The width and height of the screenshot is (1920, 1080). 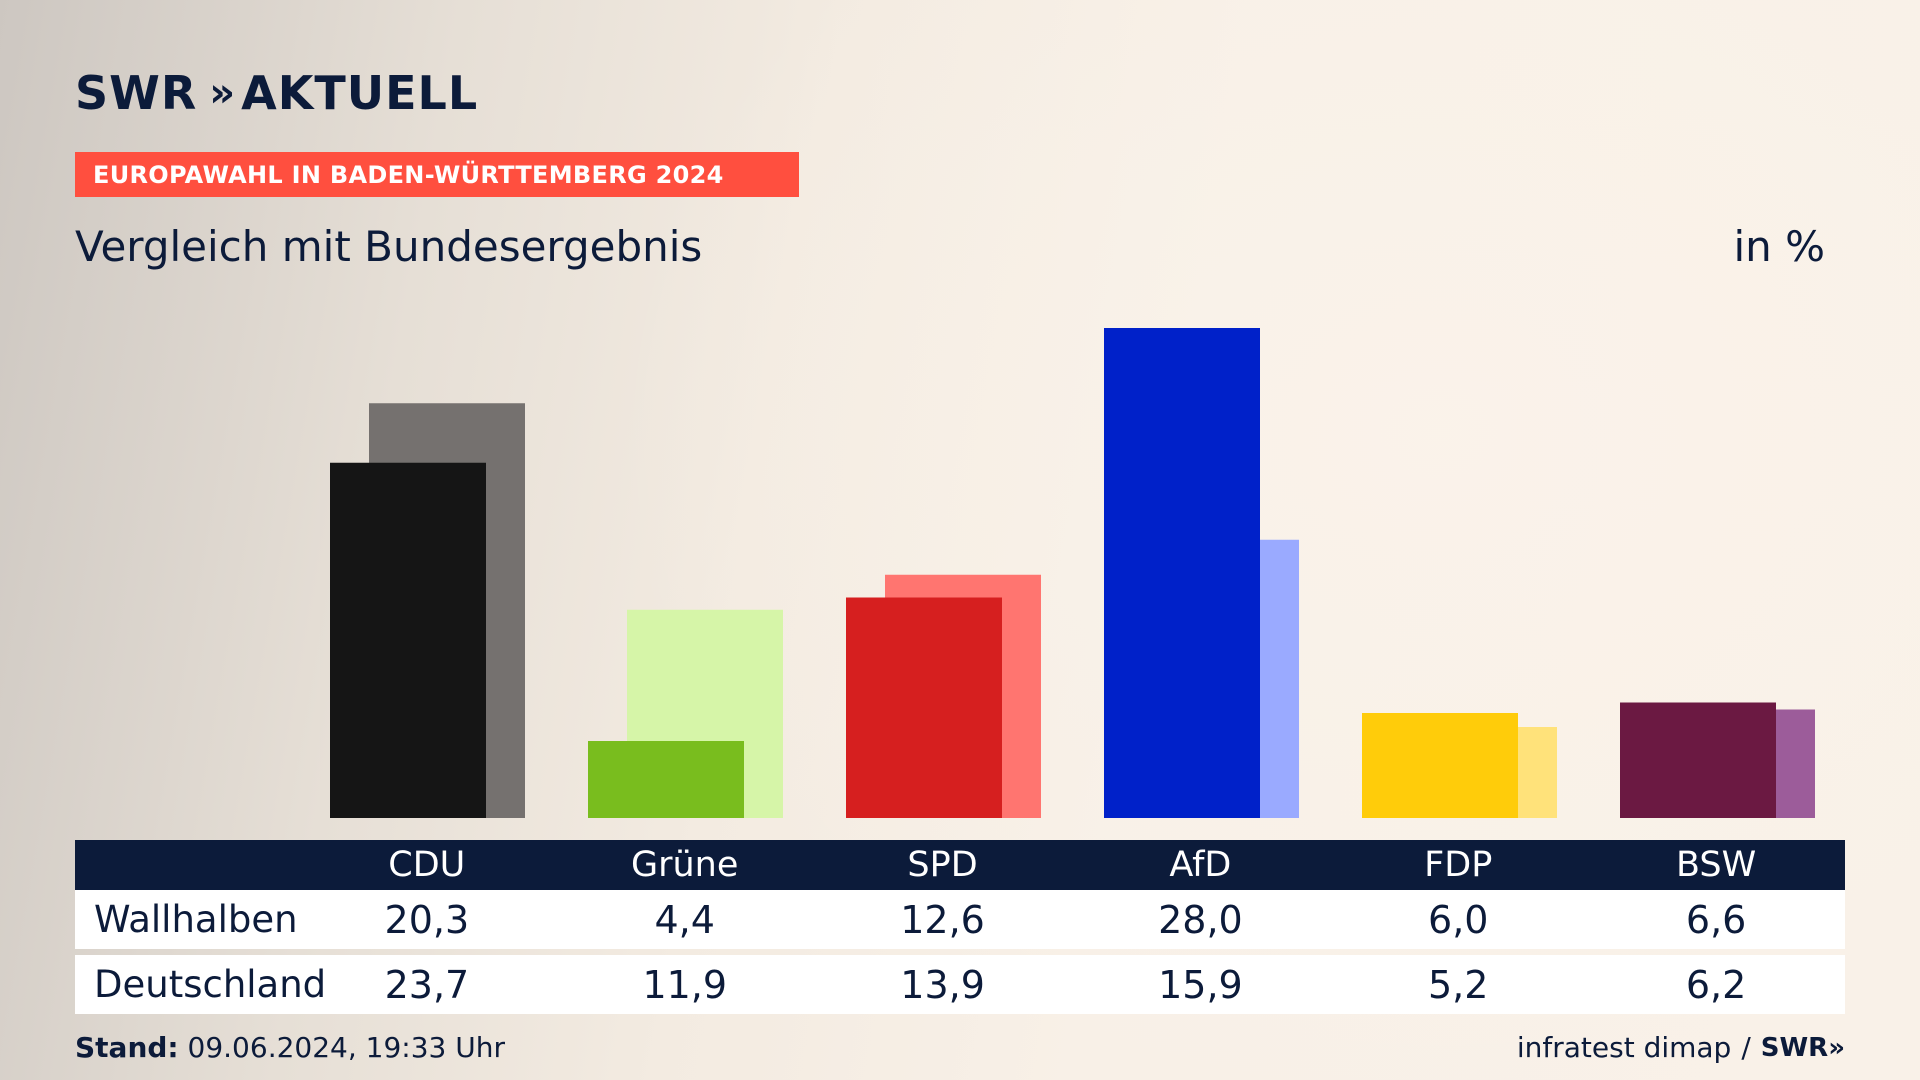 I want to click on bar-wallhalben-fdp, so click(x=1440, y=765).